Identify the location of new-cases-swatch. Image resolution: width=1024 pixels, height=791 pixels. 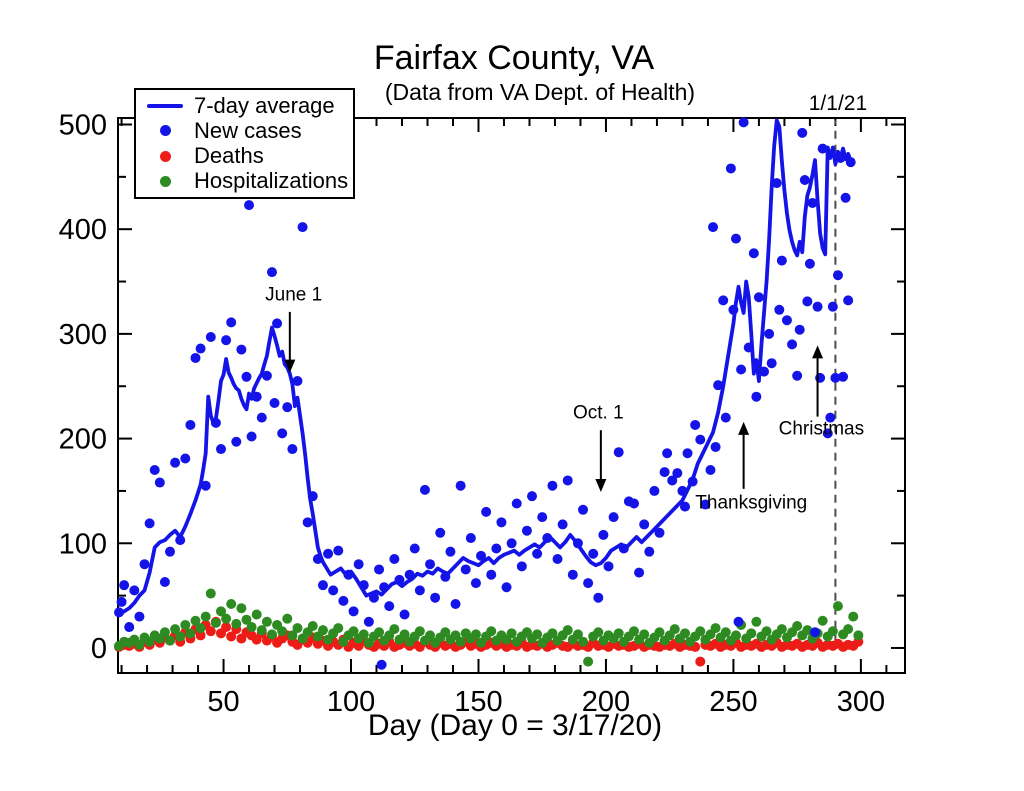
(165, 131).